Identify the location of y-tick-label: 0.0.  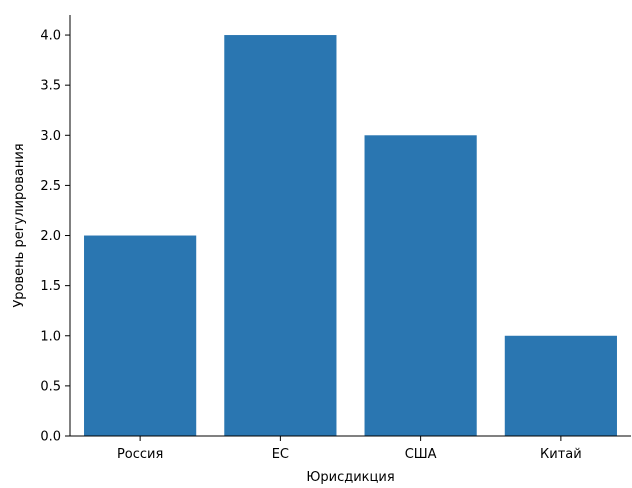
(50, 437).